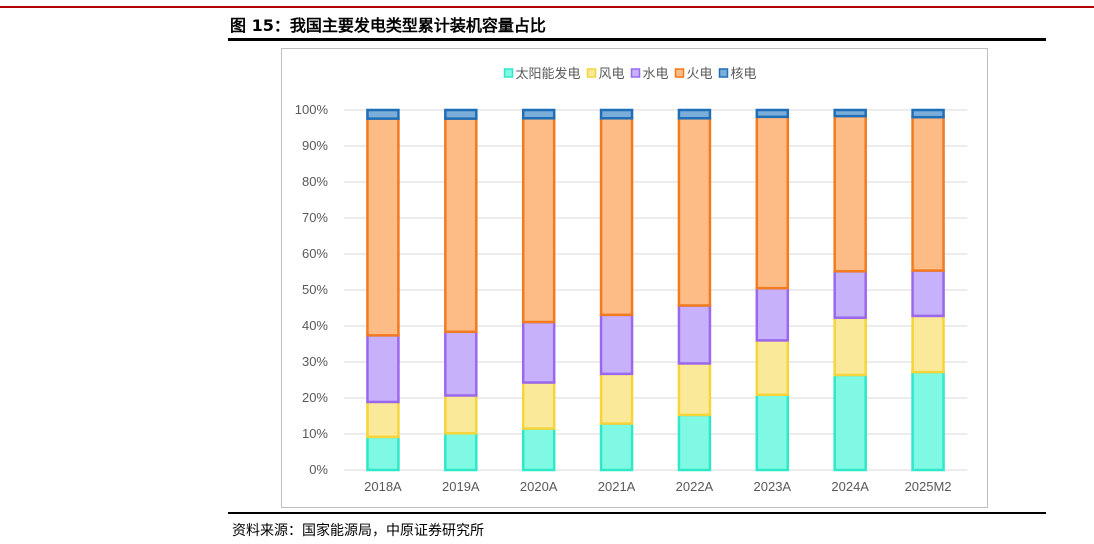 The height and width of the screenshot is (544, 1094). What do you see at coordinates (656, 74) in the screenshot?
I see `legend-label-2: 水电` at bounding box center [656, 74].